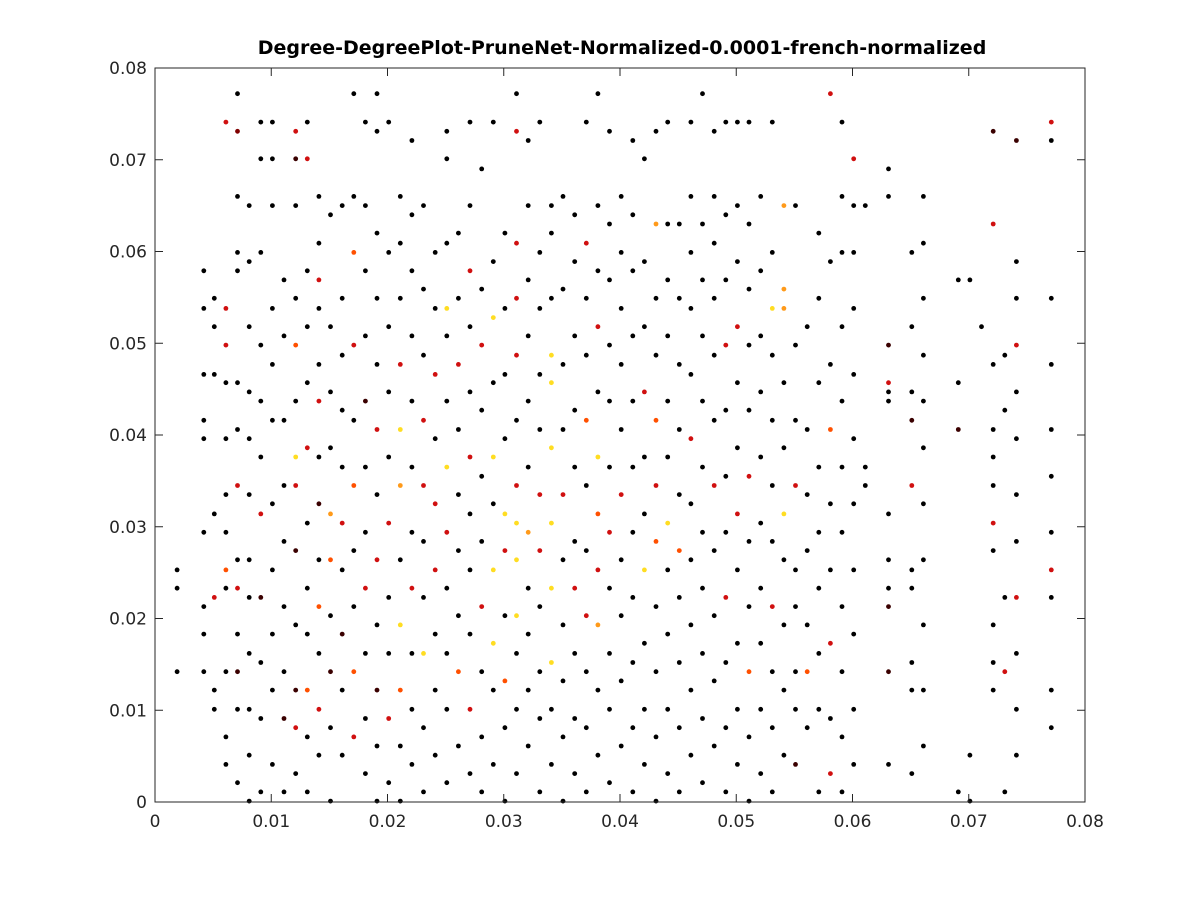 The width and height of the screenshot is (1200, 900). What do you see at coordinates (128, 344) in the screenshot?
I see `y-tick-label: 0.05` at bounding box center [128, 344].